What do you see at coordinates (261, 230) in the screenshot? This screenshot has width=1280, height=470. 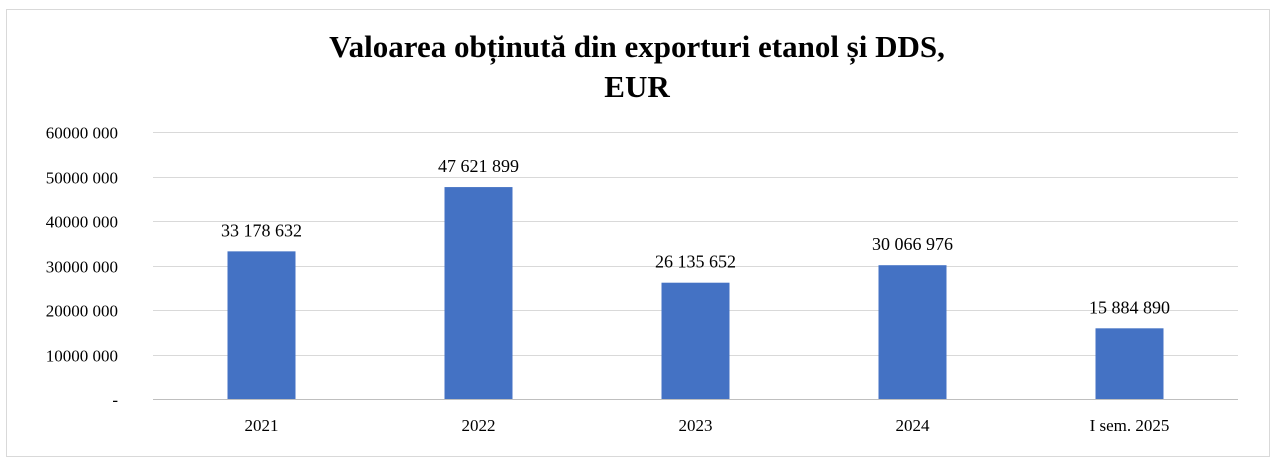 I see `data-label: 33 178 632` at bounding box center [261, 230].